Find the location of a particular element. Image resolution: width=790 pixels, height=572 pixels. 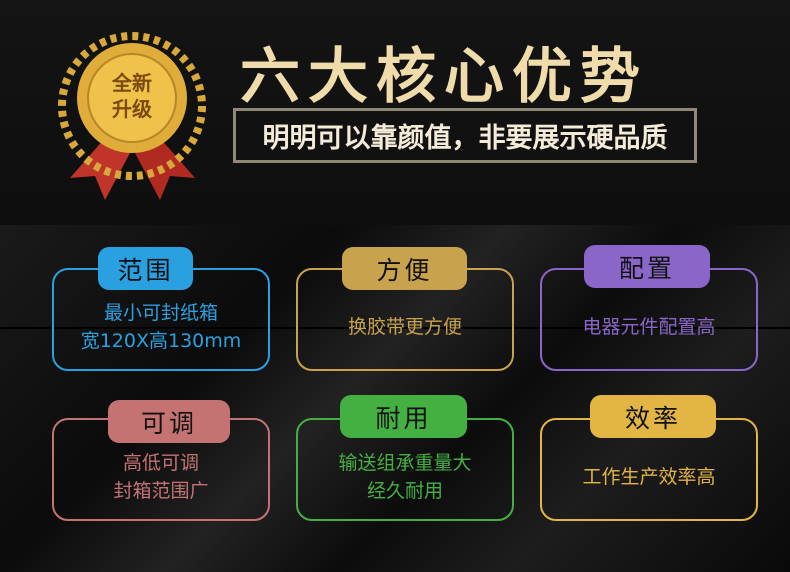

feature-text: 封箱范围广 is located at coordinates (161, 490).